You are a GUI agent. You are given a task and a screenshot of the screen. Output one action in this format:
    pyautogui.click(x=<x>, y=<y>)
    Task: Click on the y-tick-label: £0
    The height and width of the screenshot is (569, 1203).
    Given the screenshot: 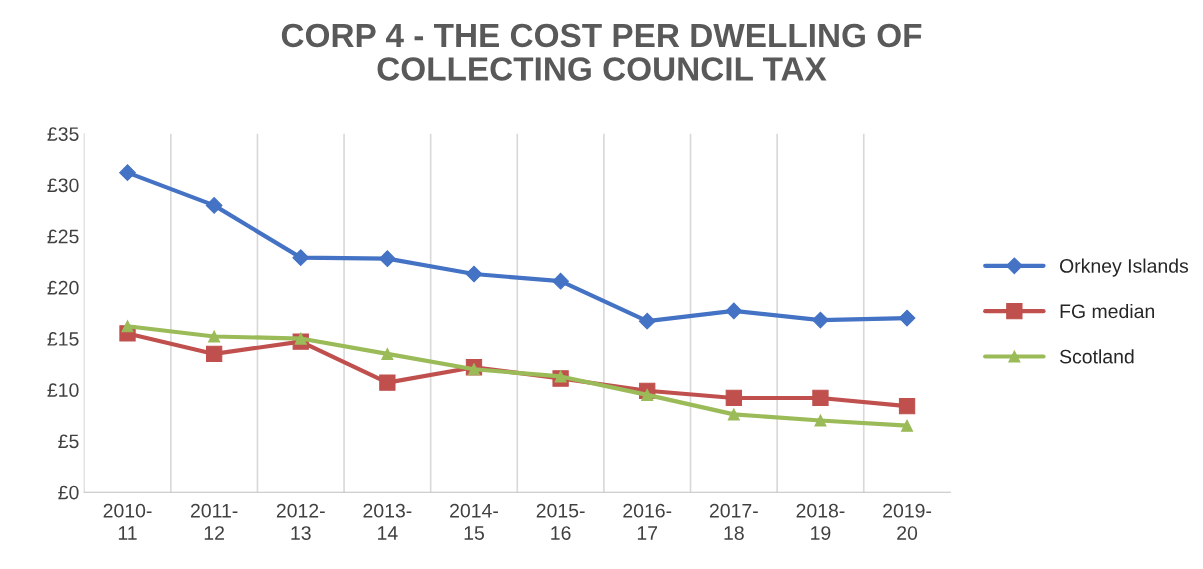 What is the action you would take?
    pyautogui.click(x=68, y=492)
    